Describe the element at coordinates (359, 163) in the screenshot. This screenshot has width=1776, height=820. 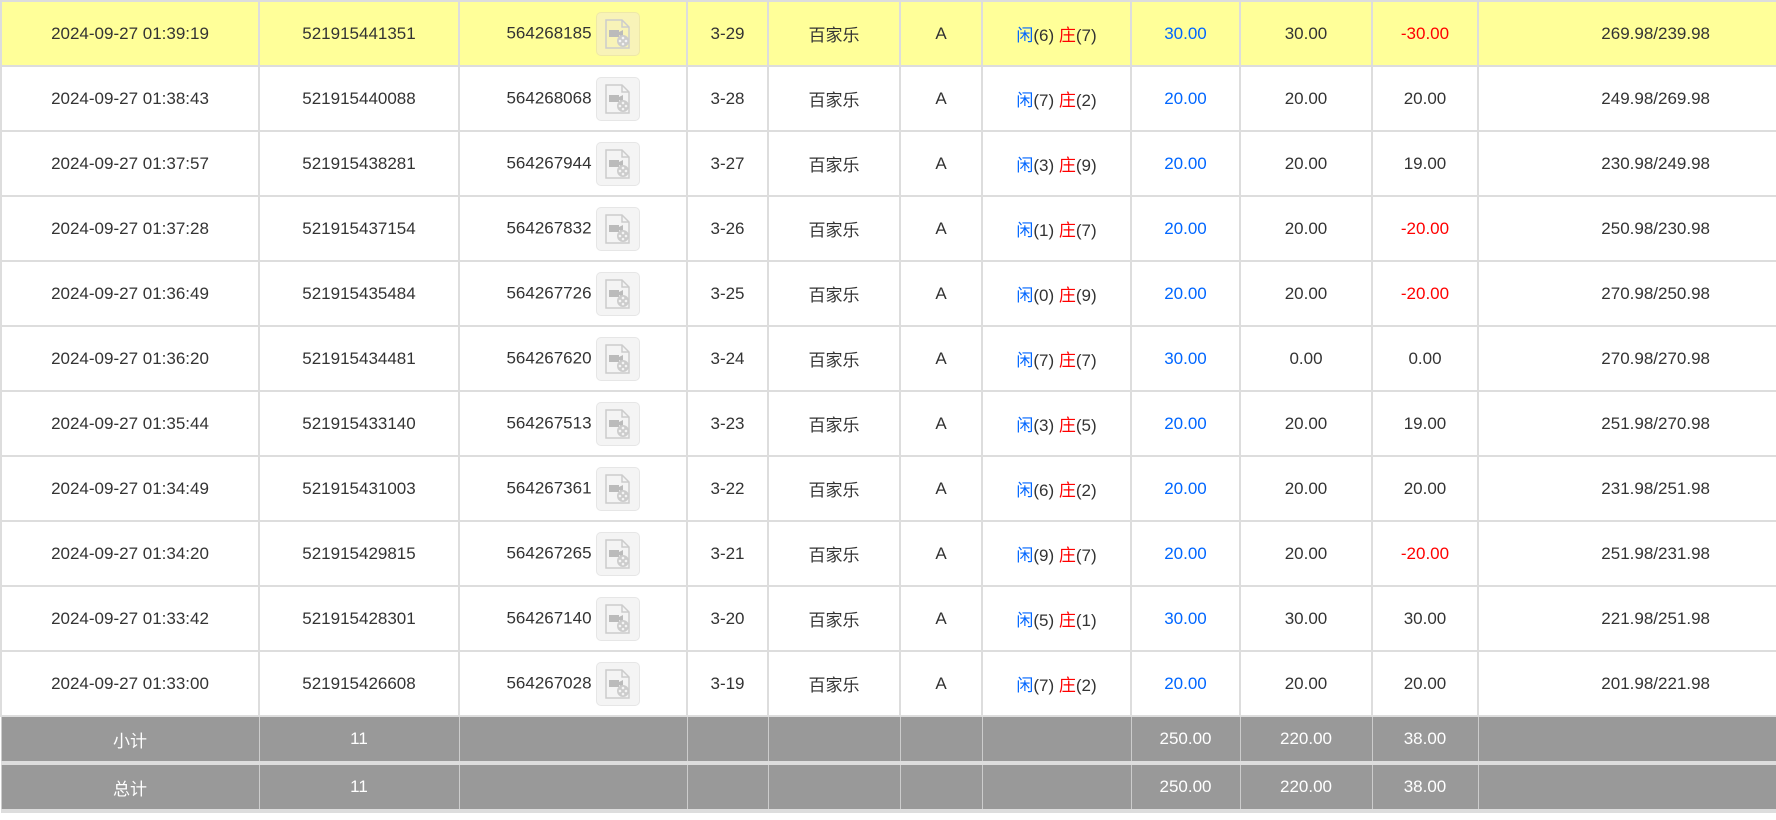
I see `bet-id: 521915438281` at that location.